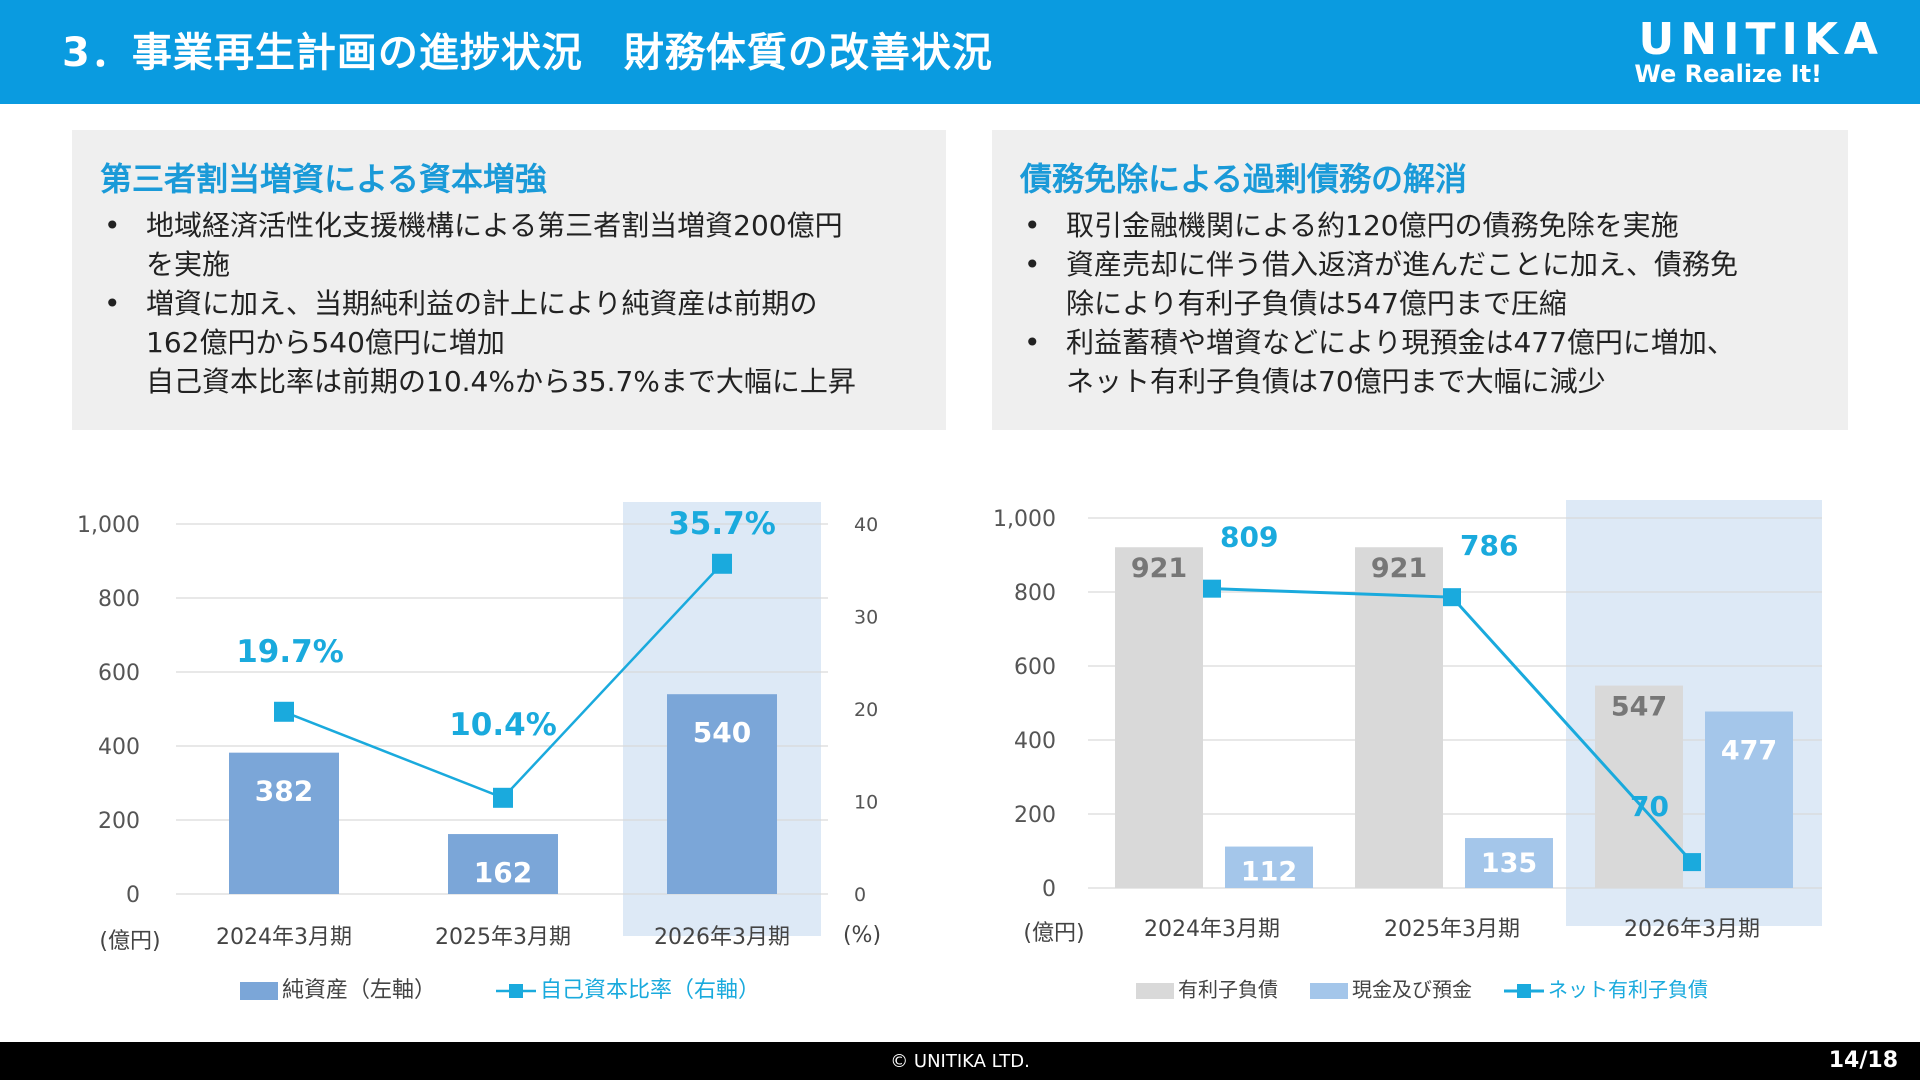 The image size is (1920, 1080). Describe the element at coordinates (1155, 991) in the screenshot. I see `legend-swatch-debt` at that location.